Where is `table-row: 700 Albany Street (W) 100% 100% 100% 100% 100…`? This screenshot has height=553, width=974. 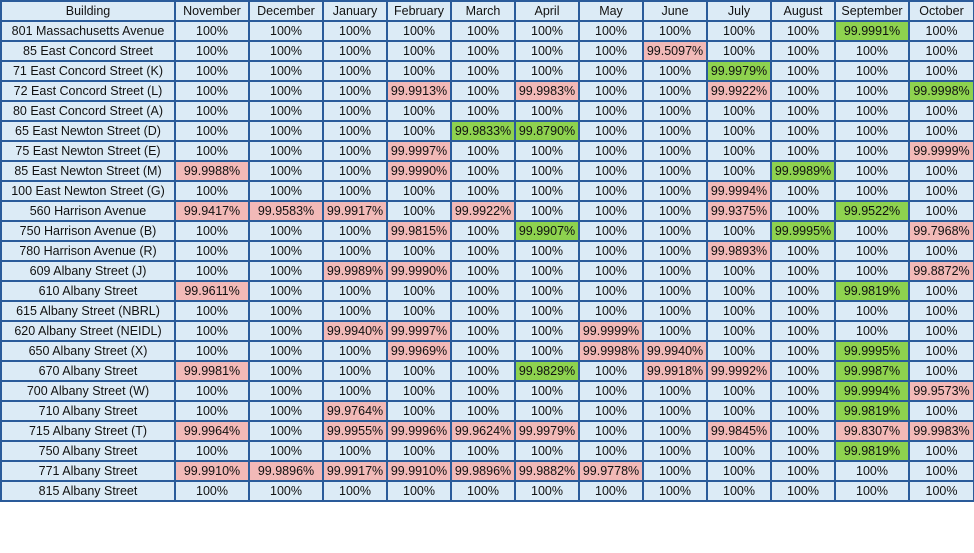
table-row: 700 Albany Street (W) 100% 100% 100% 100% 100… is located at coordinates (487, 391).